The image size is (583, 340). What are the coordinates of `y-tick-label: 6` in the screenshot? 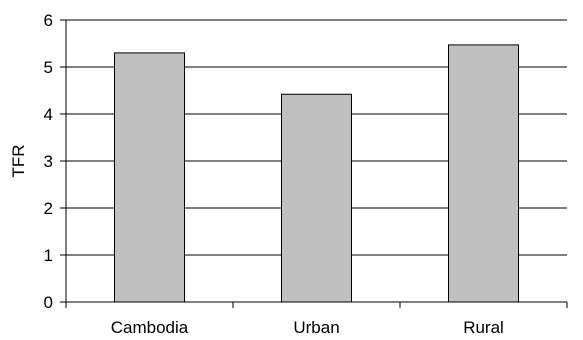 It's located at (48, 20).